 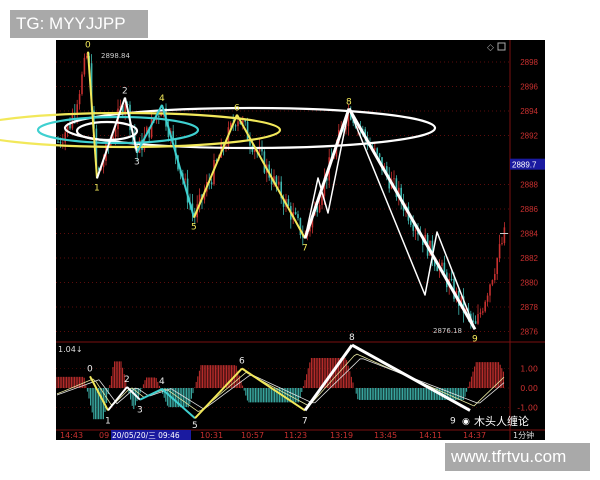 What do you see at coordinates (529, 388) in the screenshot?
I see `macd-tick-label: 0.00` at bounding box center [529, 388].